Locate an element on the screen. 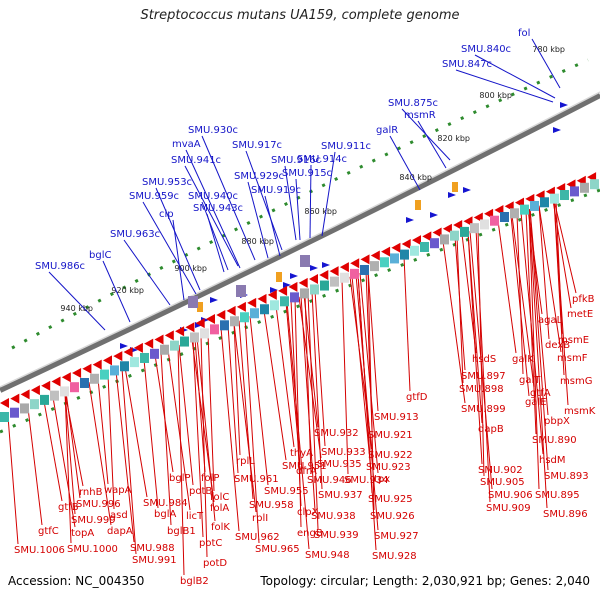  gene-label-potd: potD is located at coordinates (215, 563).